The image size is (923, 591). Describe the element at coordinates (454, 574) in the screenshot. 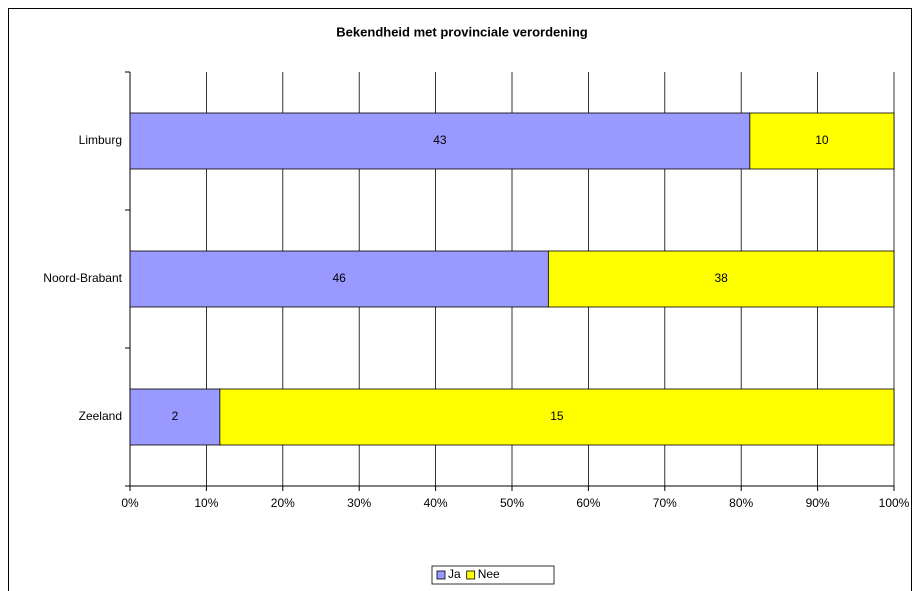

I see `legend-label: Ja` at that location.